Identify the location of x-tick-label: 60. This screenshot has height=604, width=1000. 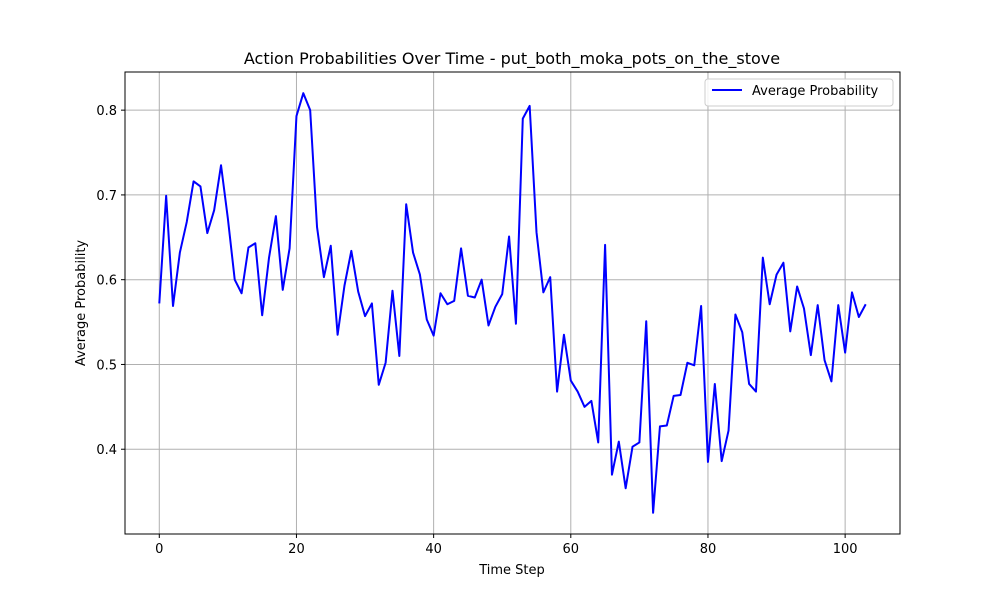
(571, 549).